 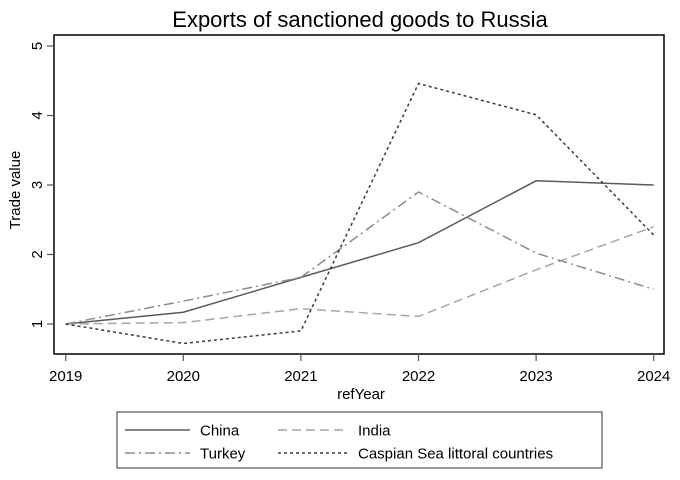 I want to click on y-tick-label: 3, so click(x=37, y=185).